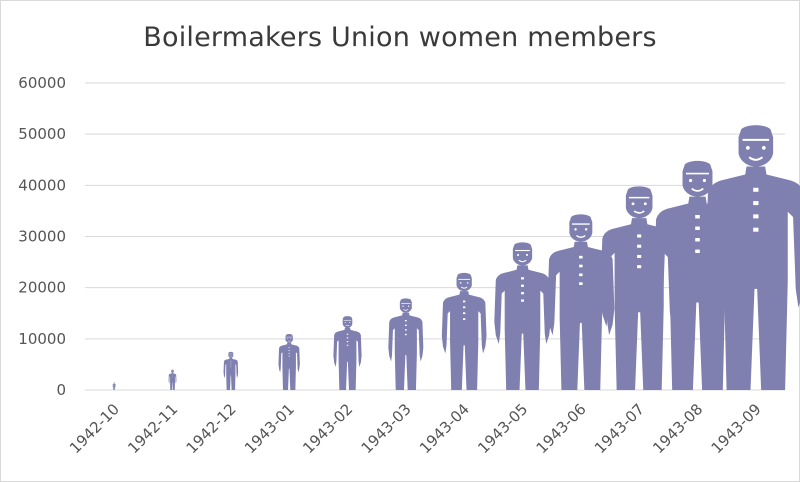 The image size is (800, 482). I want to click on x-tick-label: 1943-03, so click(386, 428).